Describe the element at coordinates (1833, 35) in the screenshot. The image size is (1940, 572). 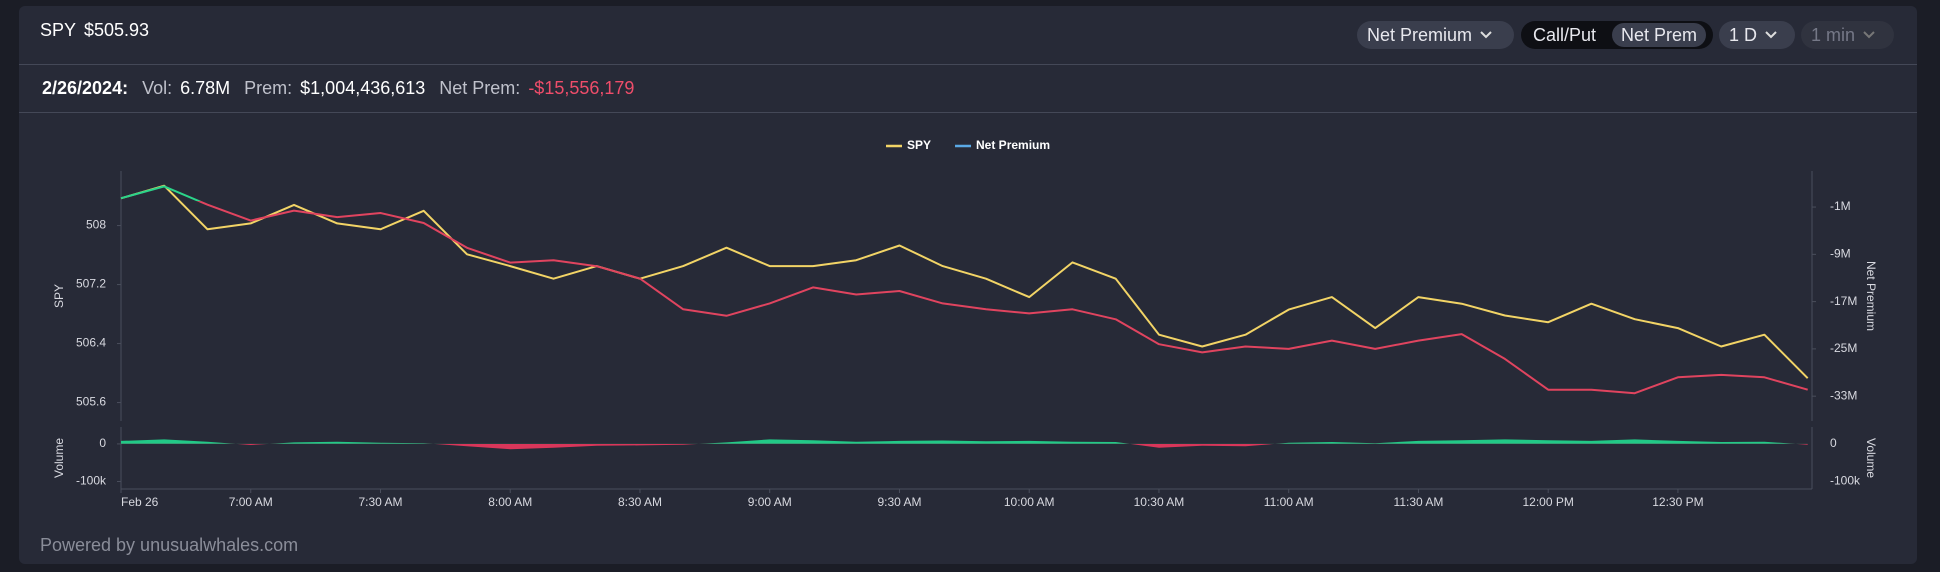
I see `interval-select-label: 1 min` at that location.